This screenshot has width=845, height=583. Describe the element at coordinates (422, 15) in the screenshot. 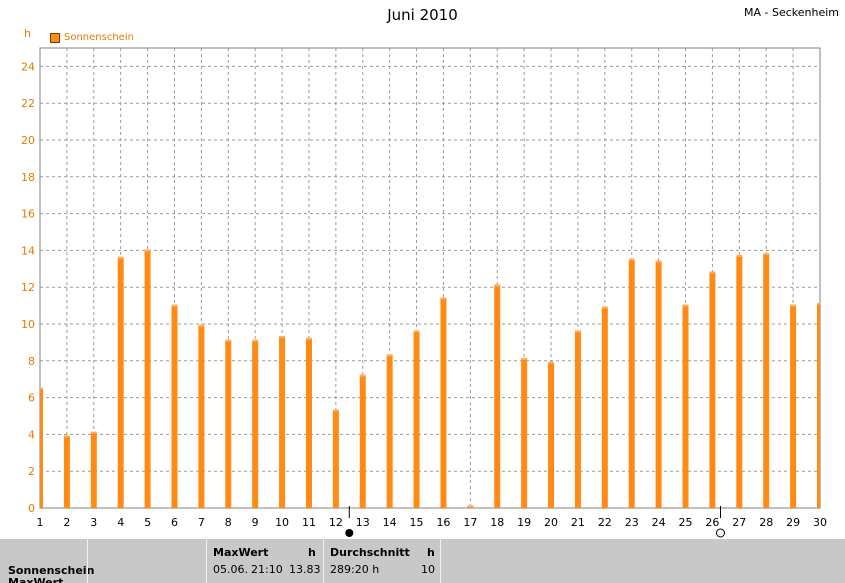

I see `chart-title: Juni 2010` at that location.